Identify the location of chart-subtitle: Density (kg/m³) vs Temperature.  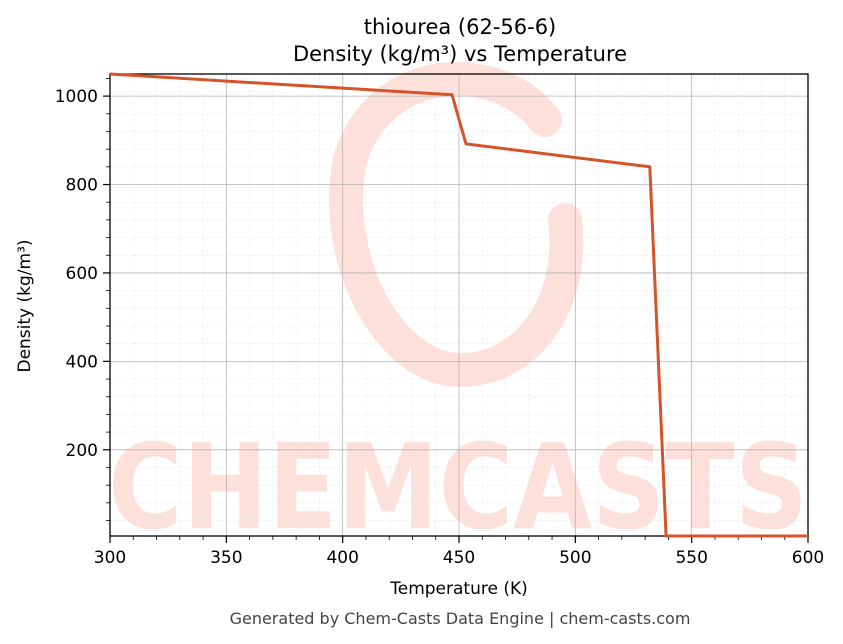
(460, 54).